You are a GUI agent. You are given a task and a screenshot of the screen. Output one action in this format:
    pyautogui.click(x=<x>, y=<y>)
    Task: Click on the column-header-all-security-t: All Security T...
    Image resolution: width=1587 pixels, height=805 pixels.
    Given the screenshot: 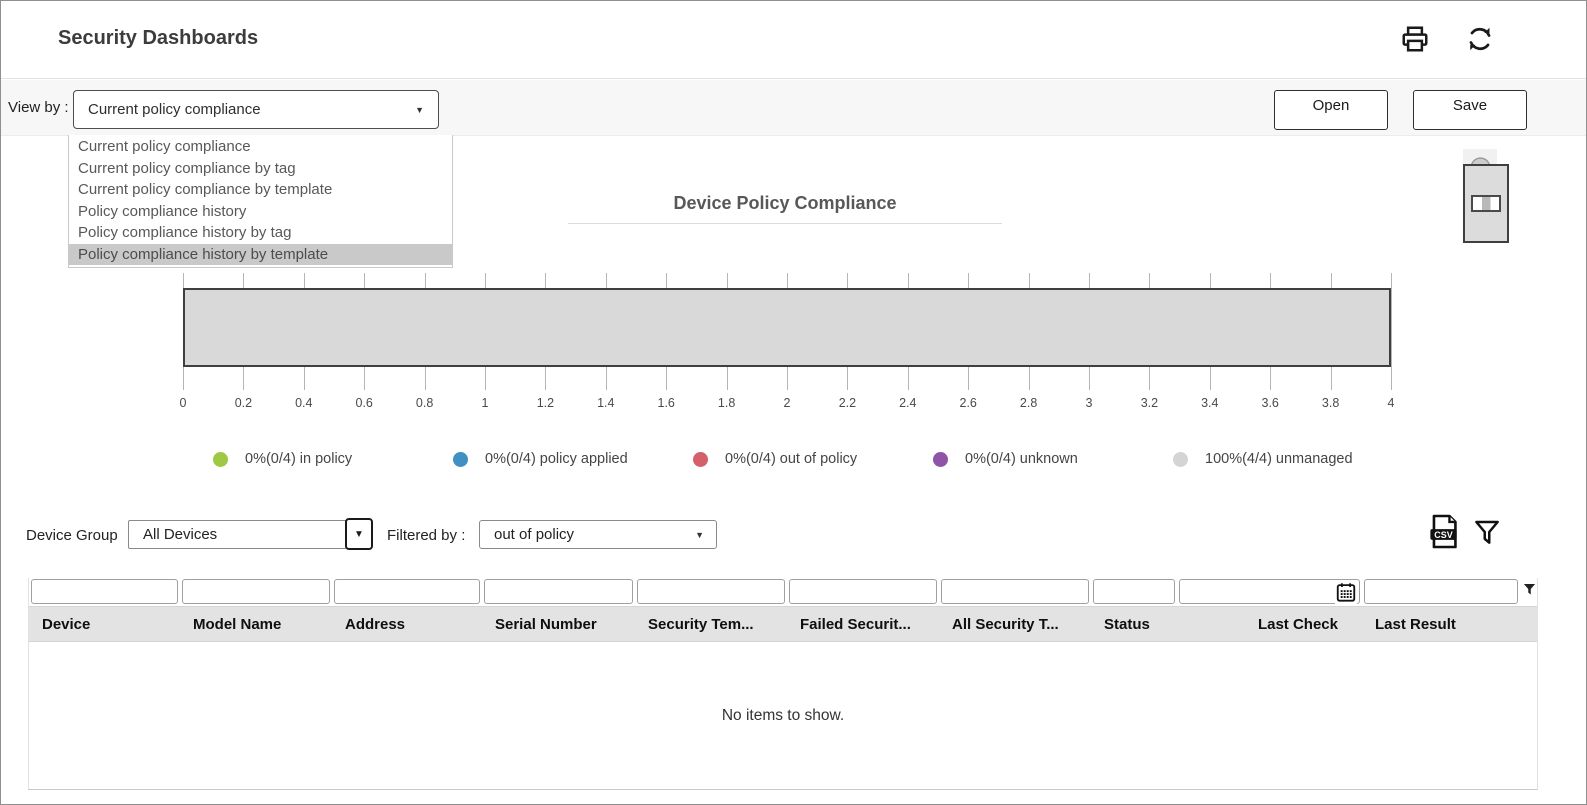 What is the action you would take?
    pyautogui.click(x=1005, y=624)
    